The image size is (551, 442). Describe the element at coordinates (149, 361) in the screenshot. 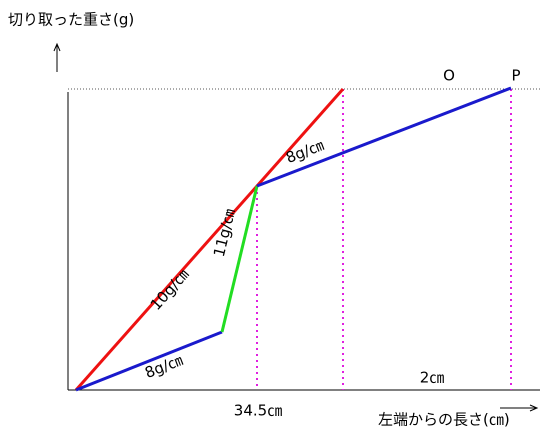

I see `blue-lower-line` at that location.